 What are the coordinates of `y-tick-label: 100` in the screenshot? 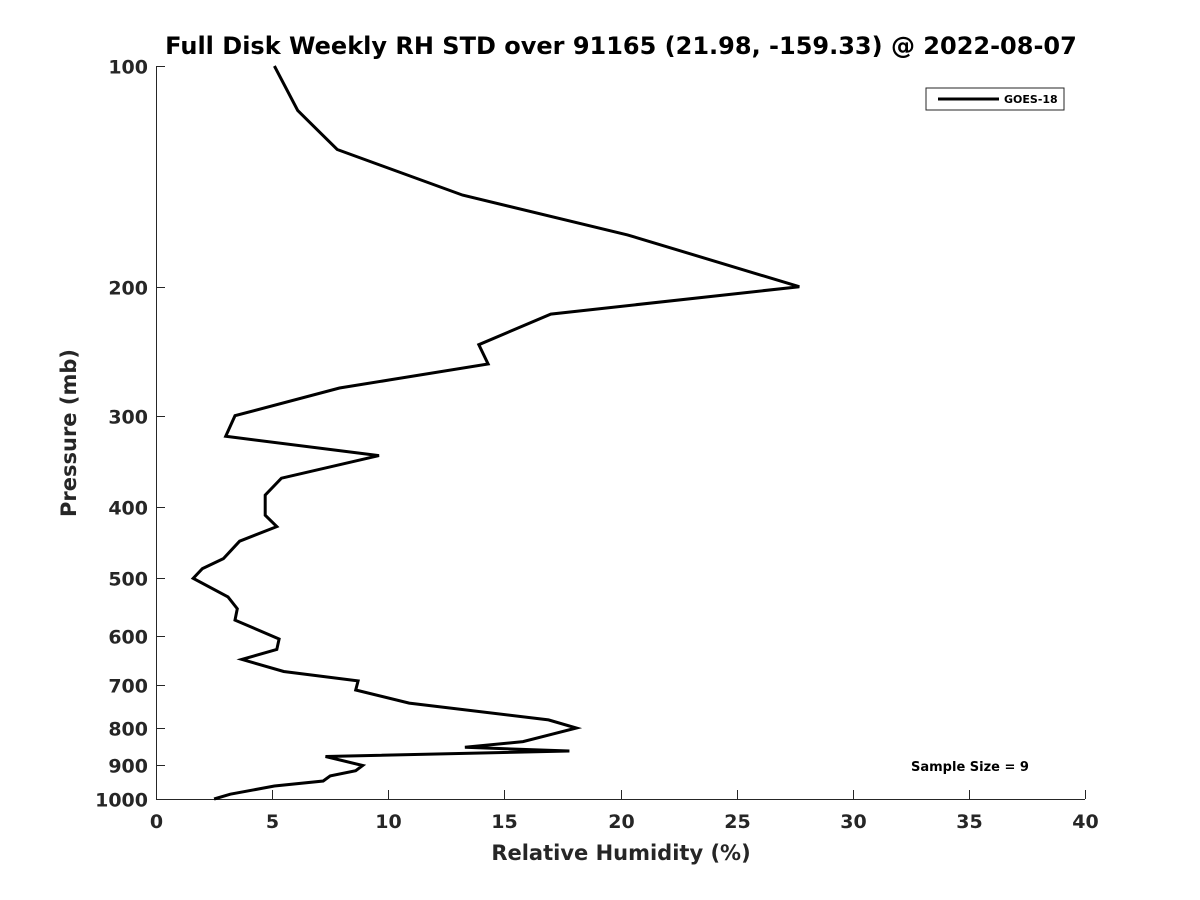 It's located at (128, 68).